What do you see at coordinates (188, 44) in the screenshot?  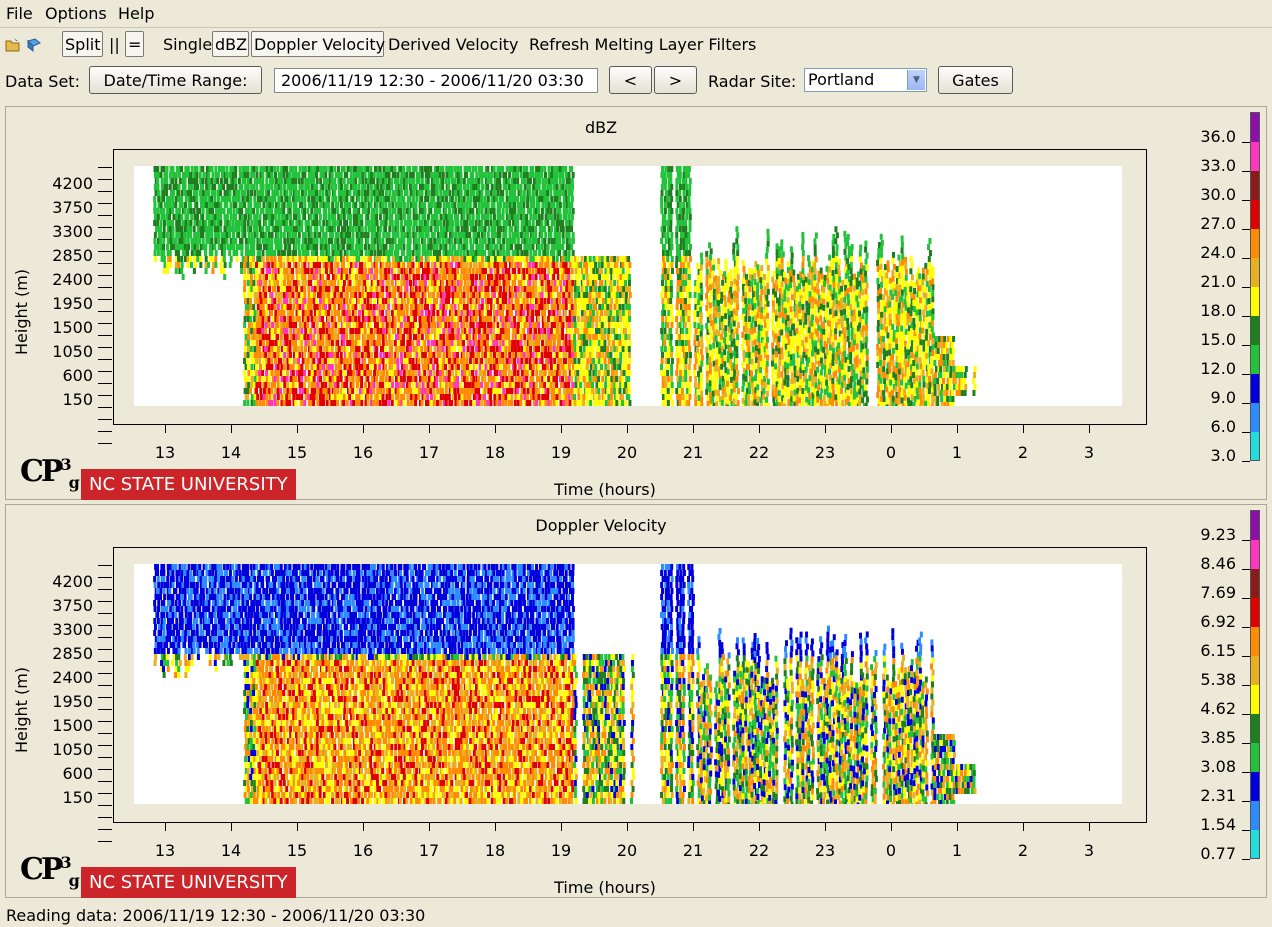 I see `single-toggle: Single` at bounding box center [188, 44].